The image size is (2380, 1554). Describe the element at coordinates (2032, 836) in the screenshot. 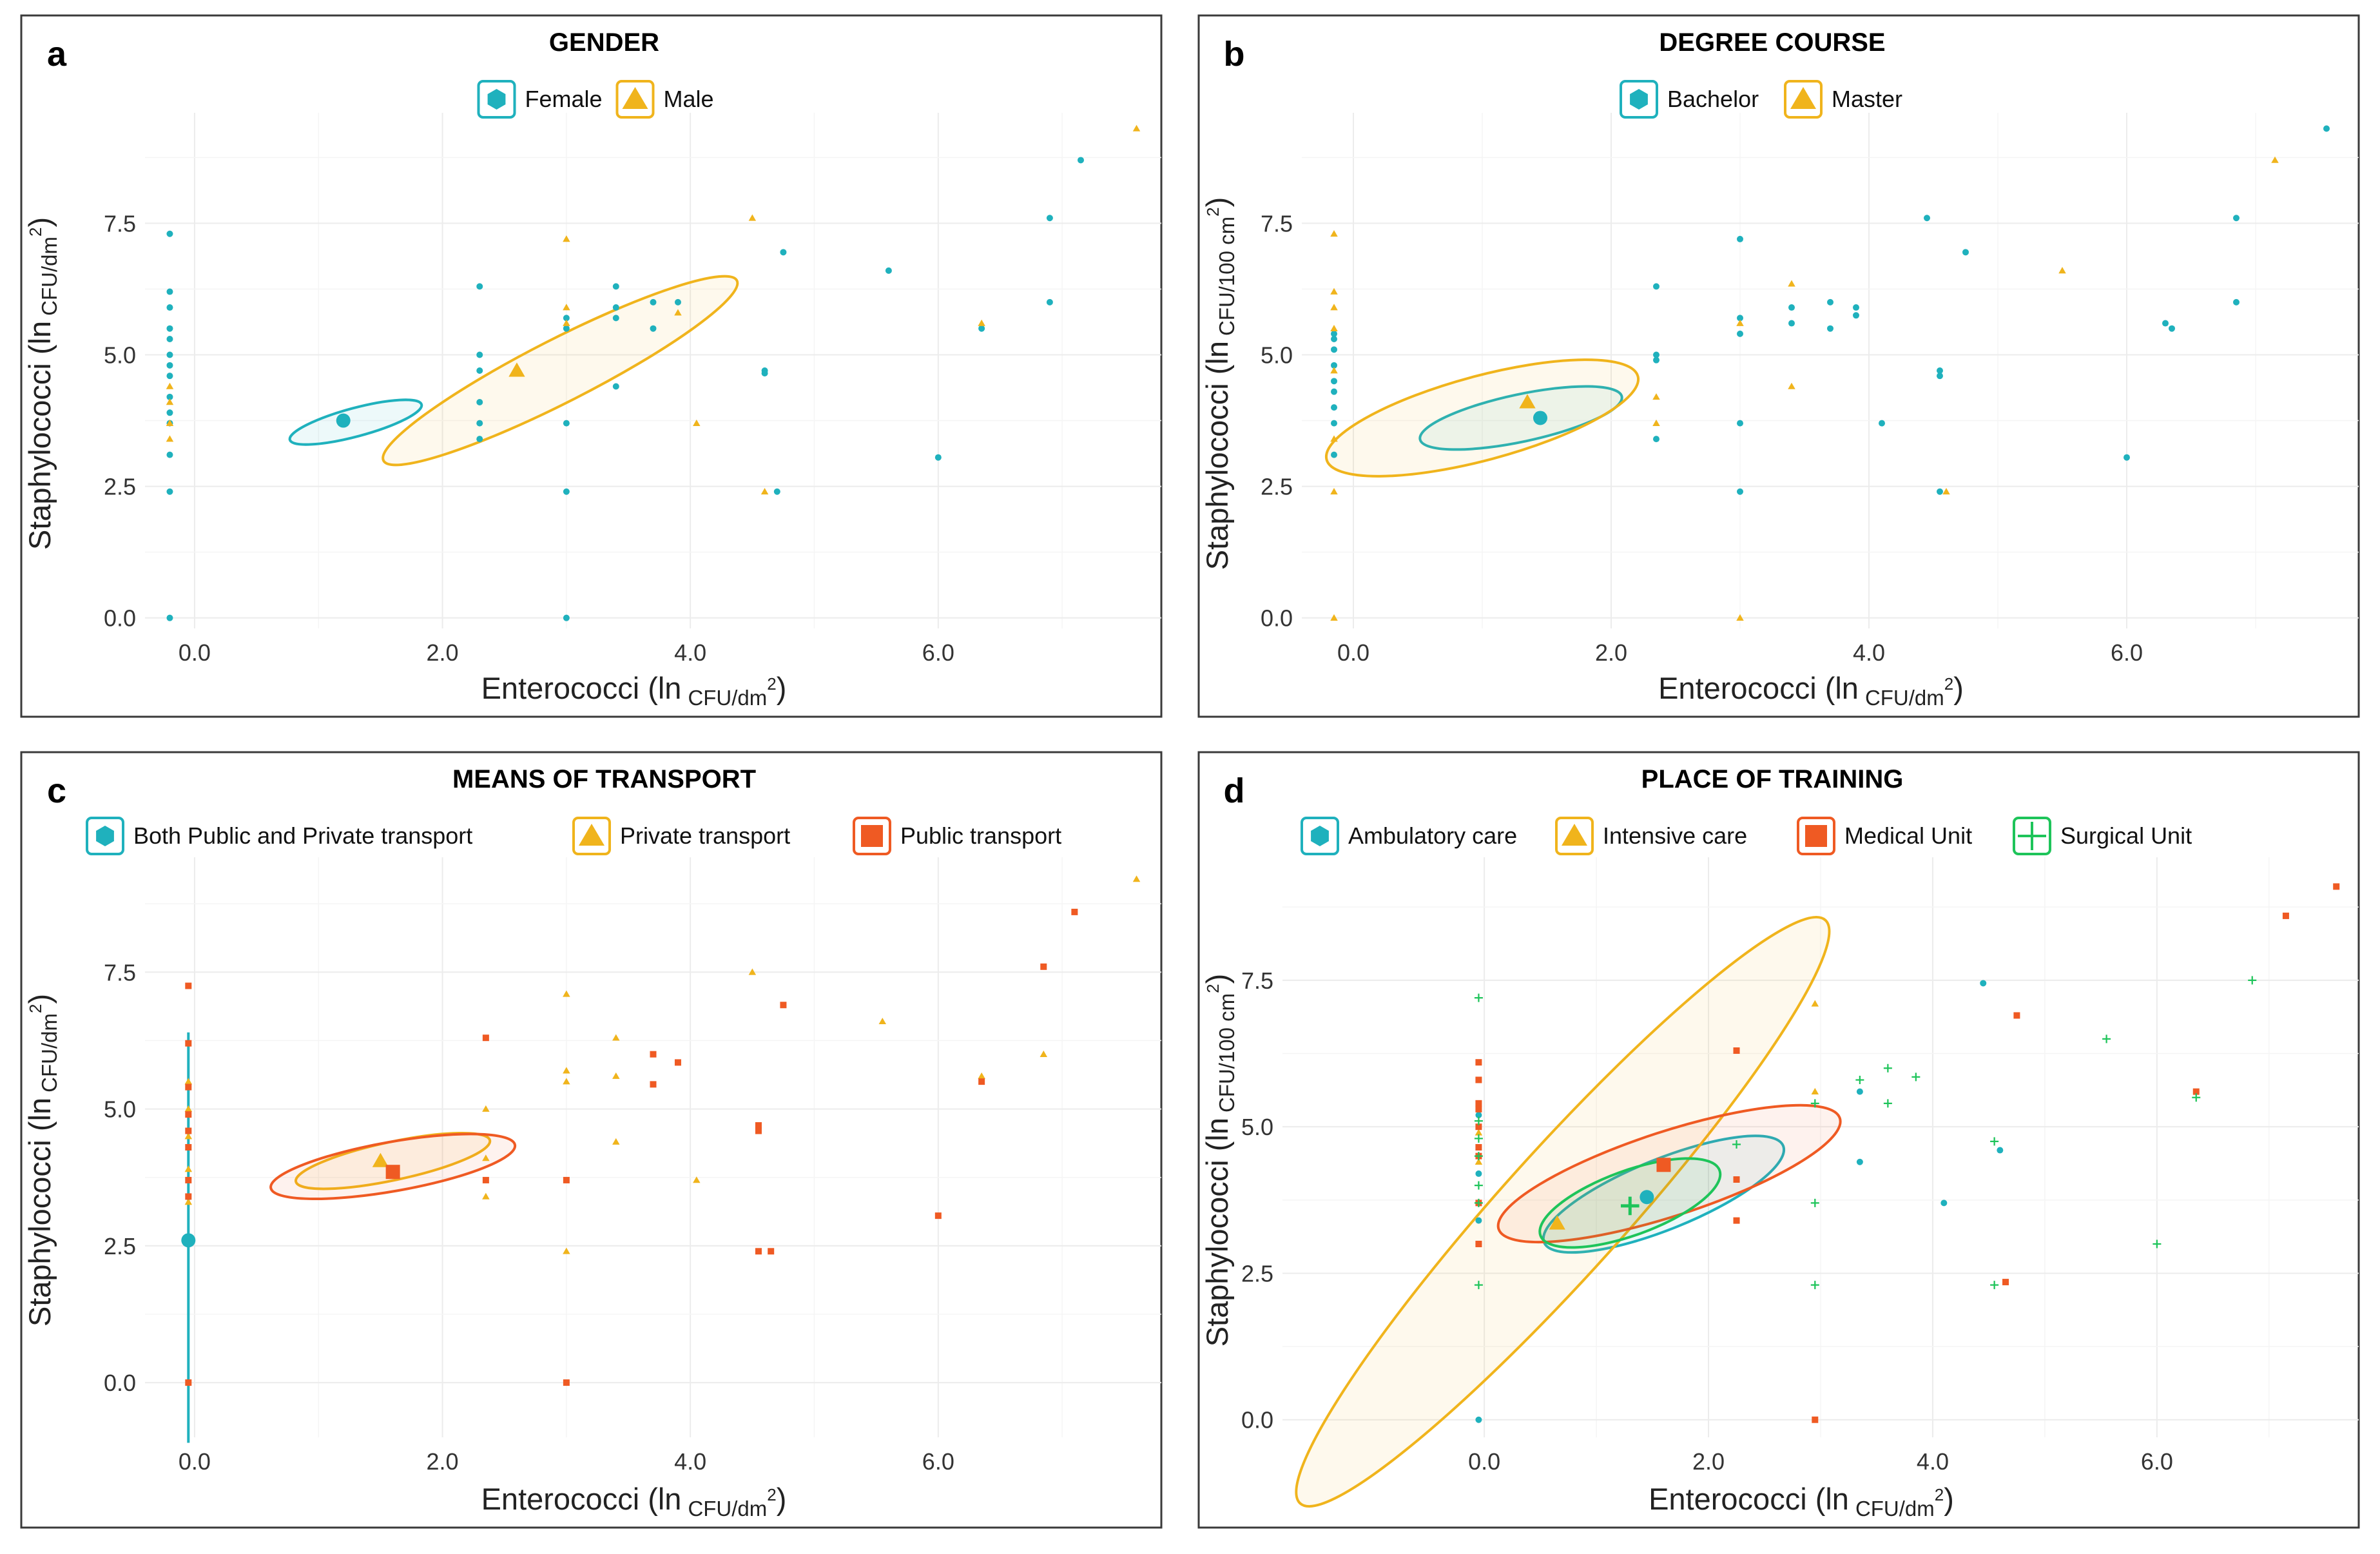

I see `legend-swatch-cross-icon` at that location.